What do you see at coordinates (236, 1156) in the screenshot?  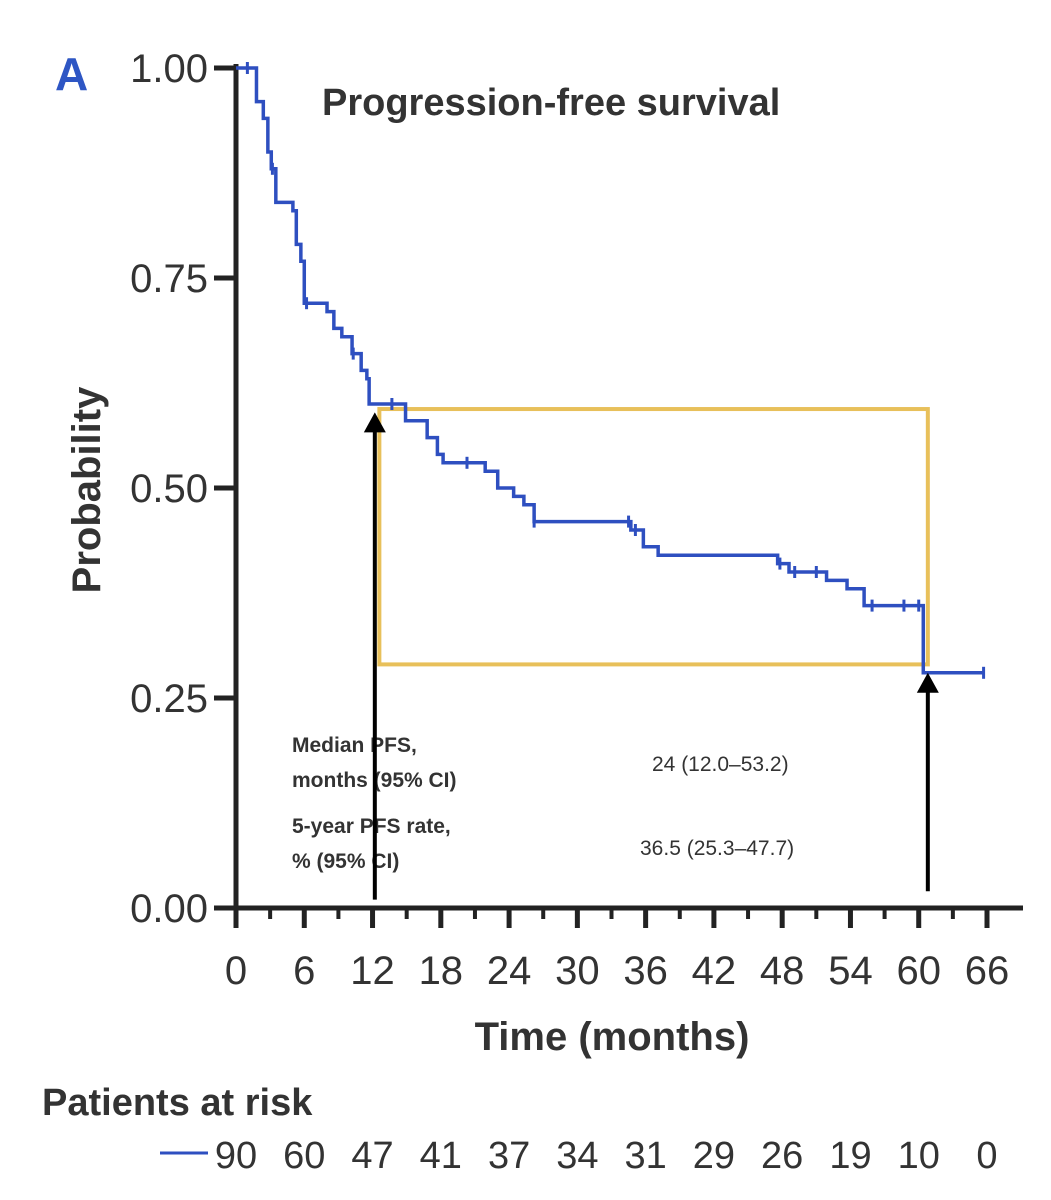 I see `risk-count: 90` at bounding box center [236, 1156].